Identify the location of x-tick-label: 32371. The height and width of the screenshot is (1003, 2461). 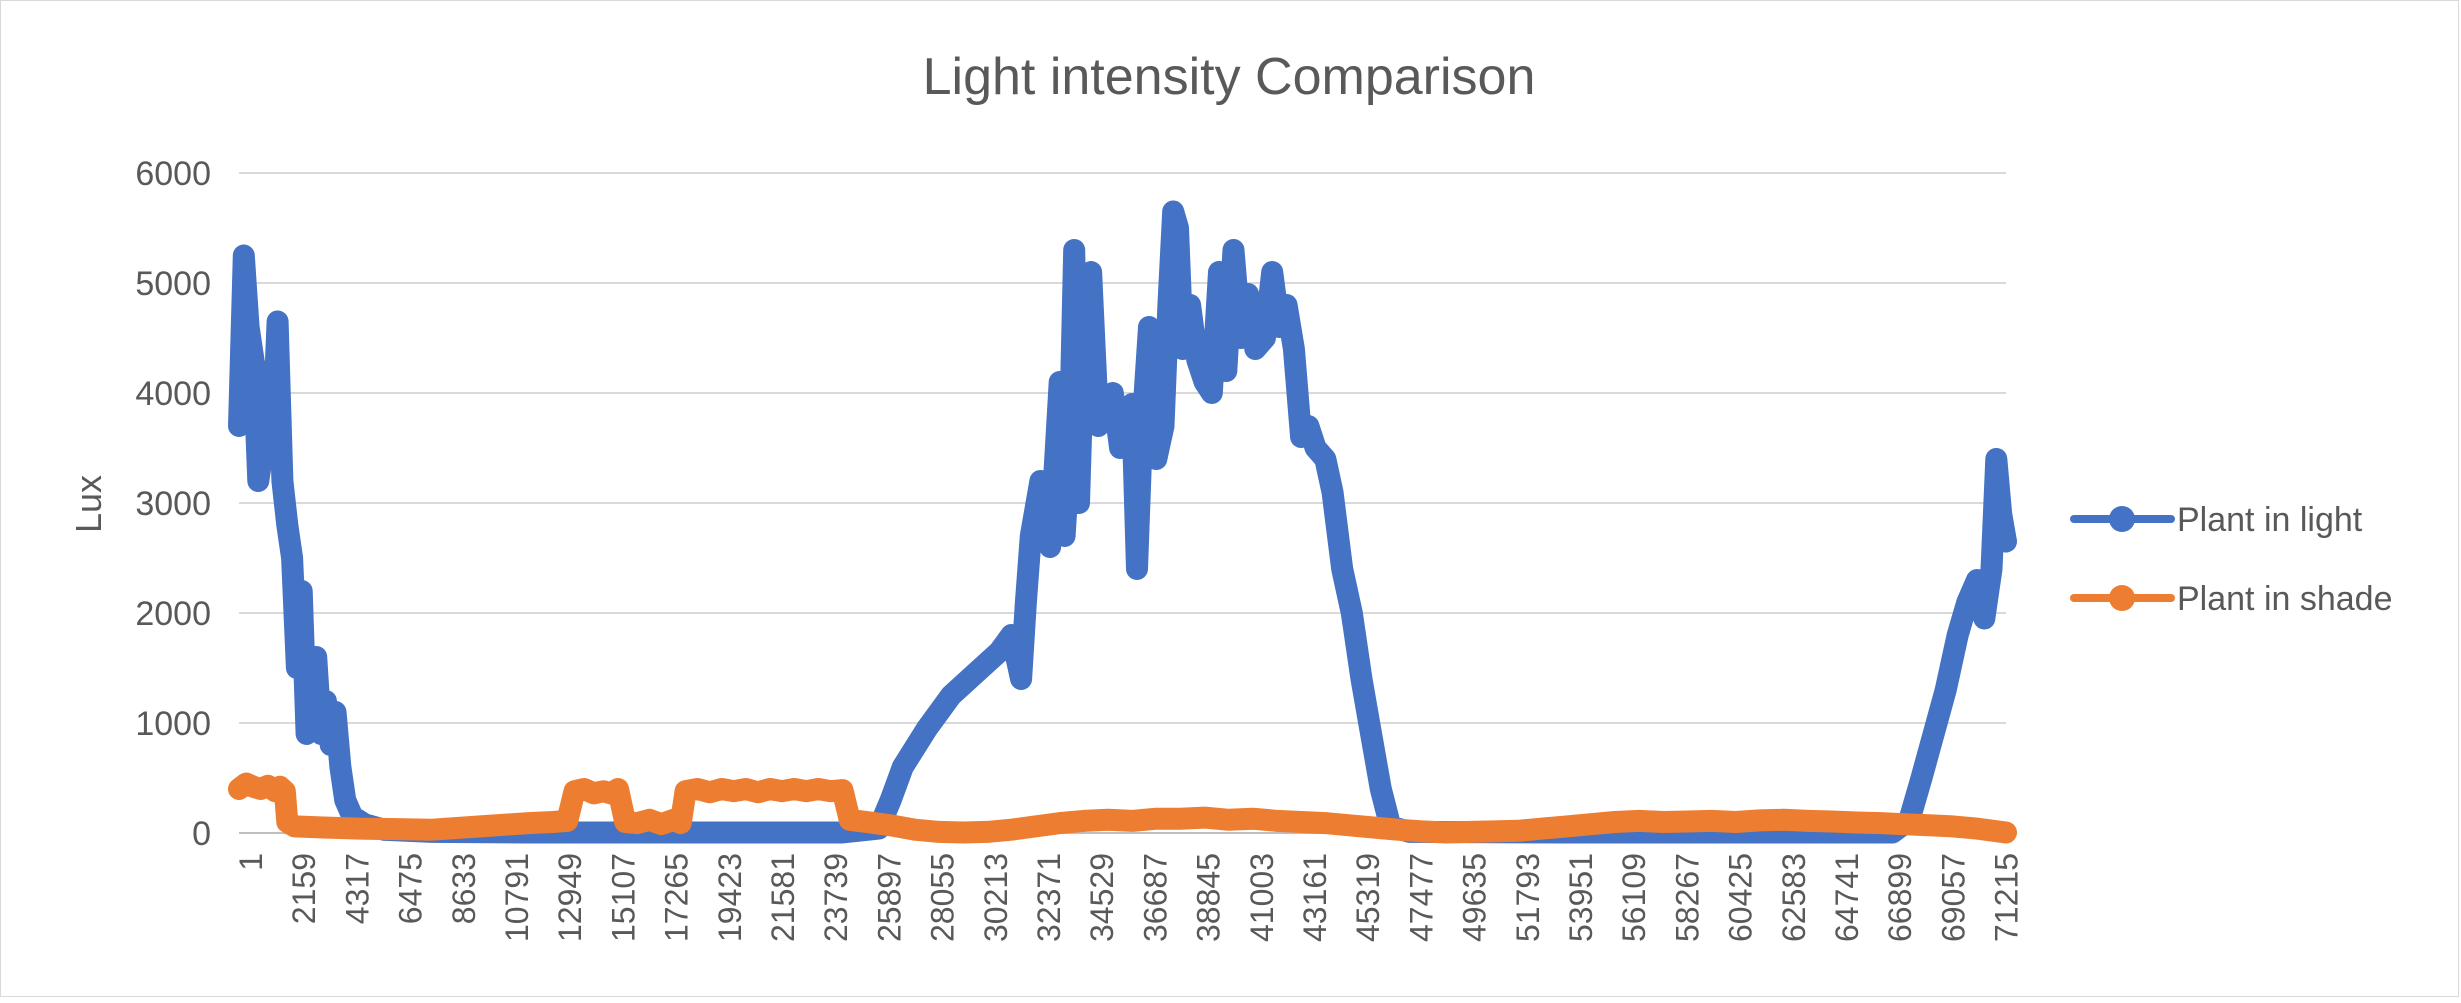
(1049, 897).